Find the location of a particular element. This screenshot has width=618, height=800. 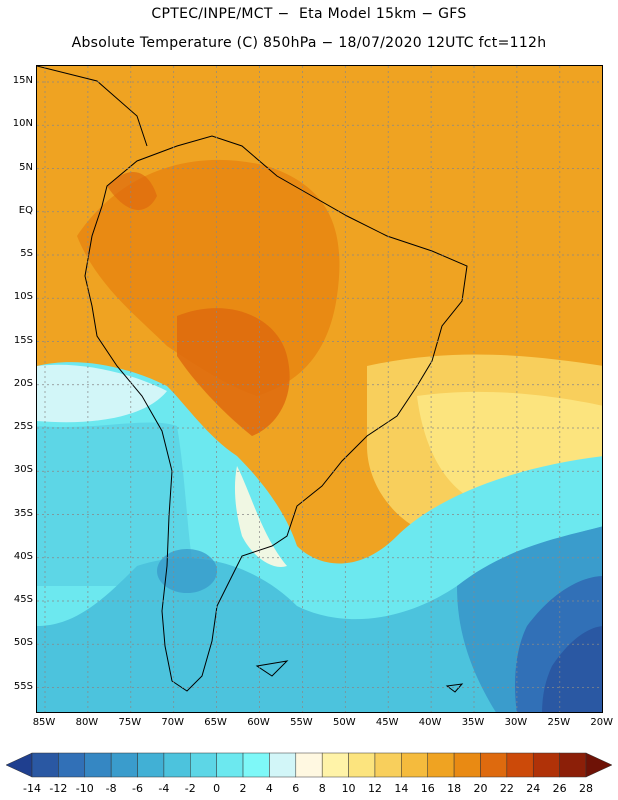

longitude-label: 85W is located at coordinates (44, 722).